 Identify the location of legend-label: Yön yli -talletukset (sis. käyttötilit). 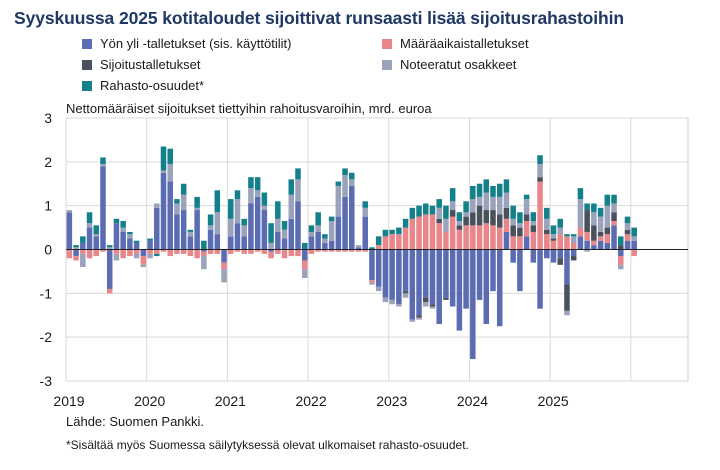
(196, 43).